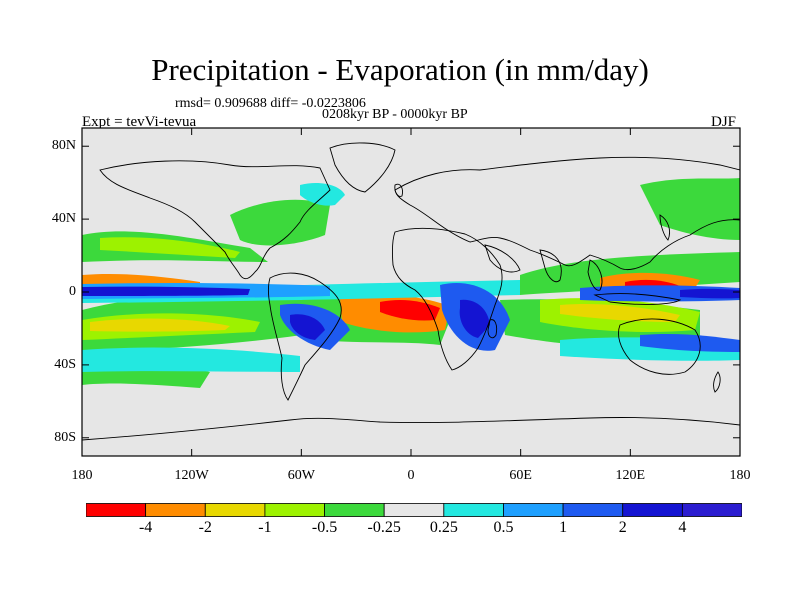  Describe the element at coordinates (550, 266) in the screenshot. I see `coastline-india` at that location.